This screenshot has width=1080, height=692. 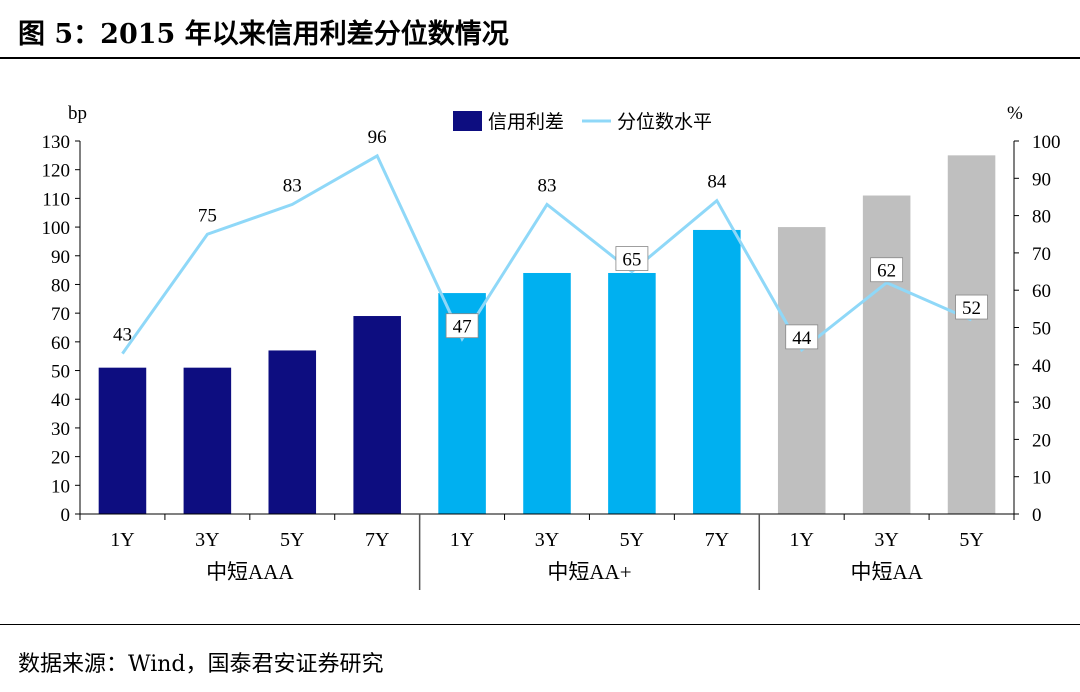 What do you see at coordinates (66, 515) in the screenshot?
I see `left-tick-label: 0` at bounding box center [66, 515].